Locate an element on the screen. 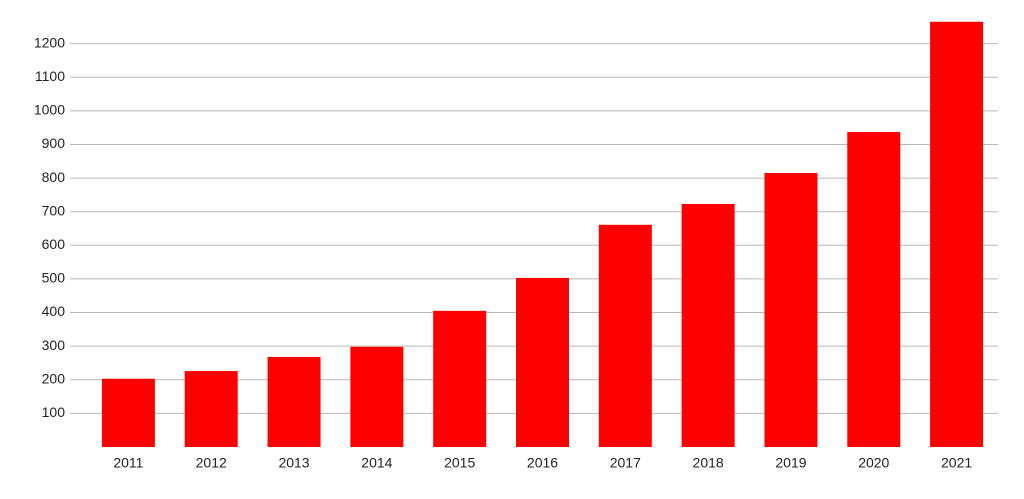  y-tick-label: 500 is located at coordinates (54, 278).